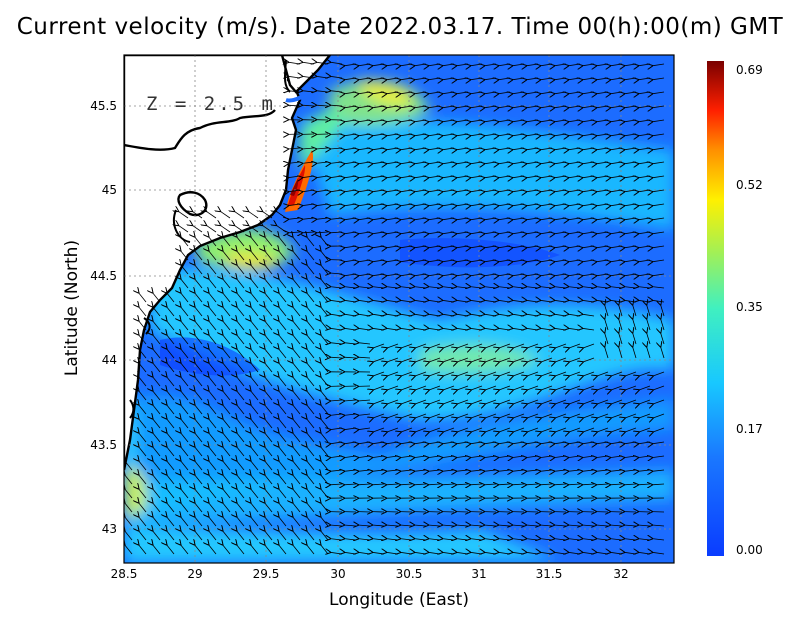  I want to click on y-tick-label: 44, so click(109, 360).